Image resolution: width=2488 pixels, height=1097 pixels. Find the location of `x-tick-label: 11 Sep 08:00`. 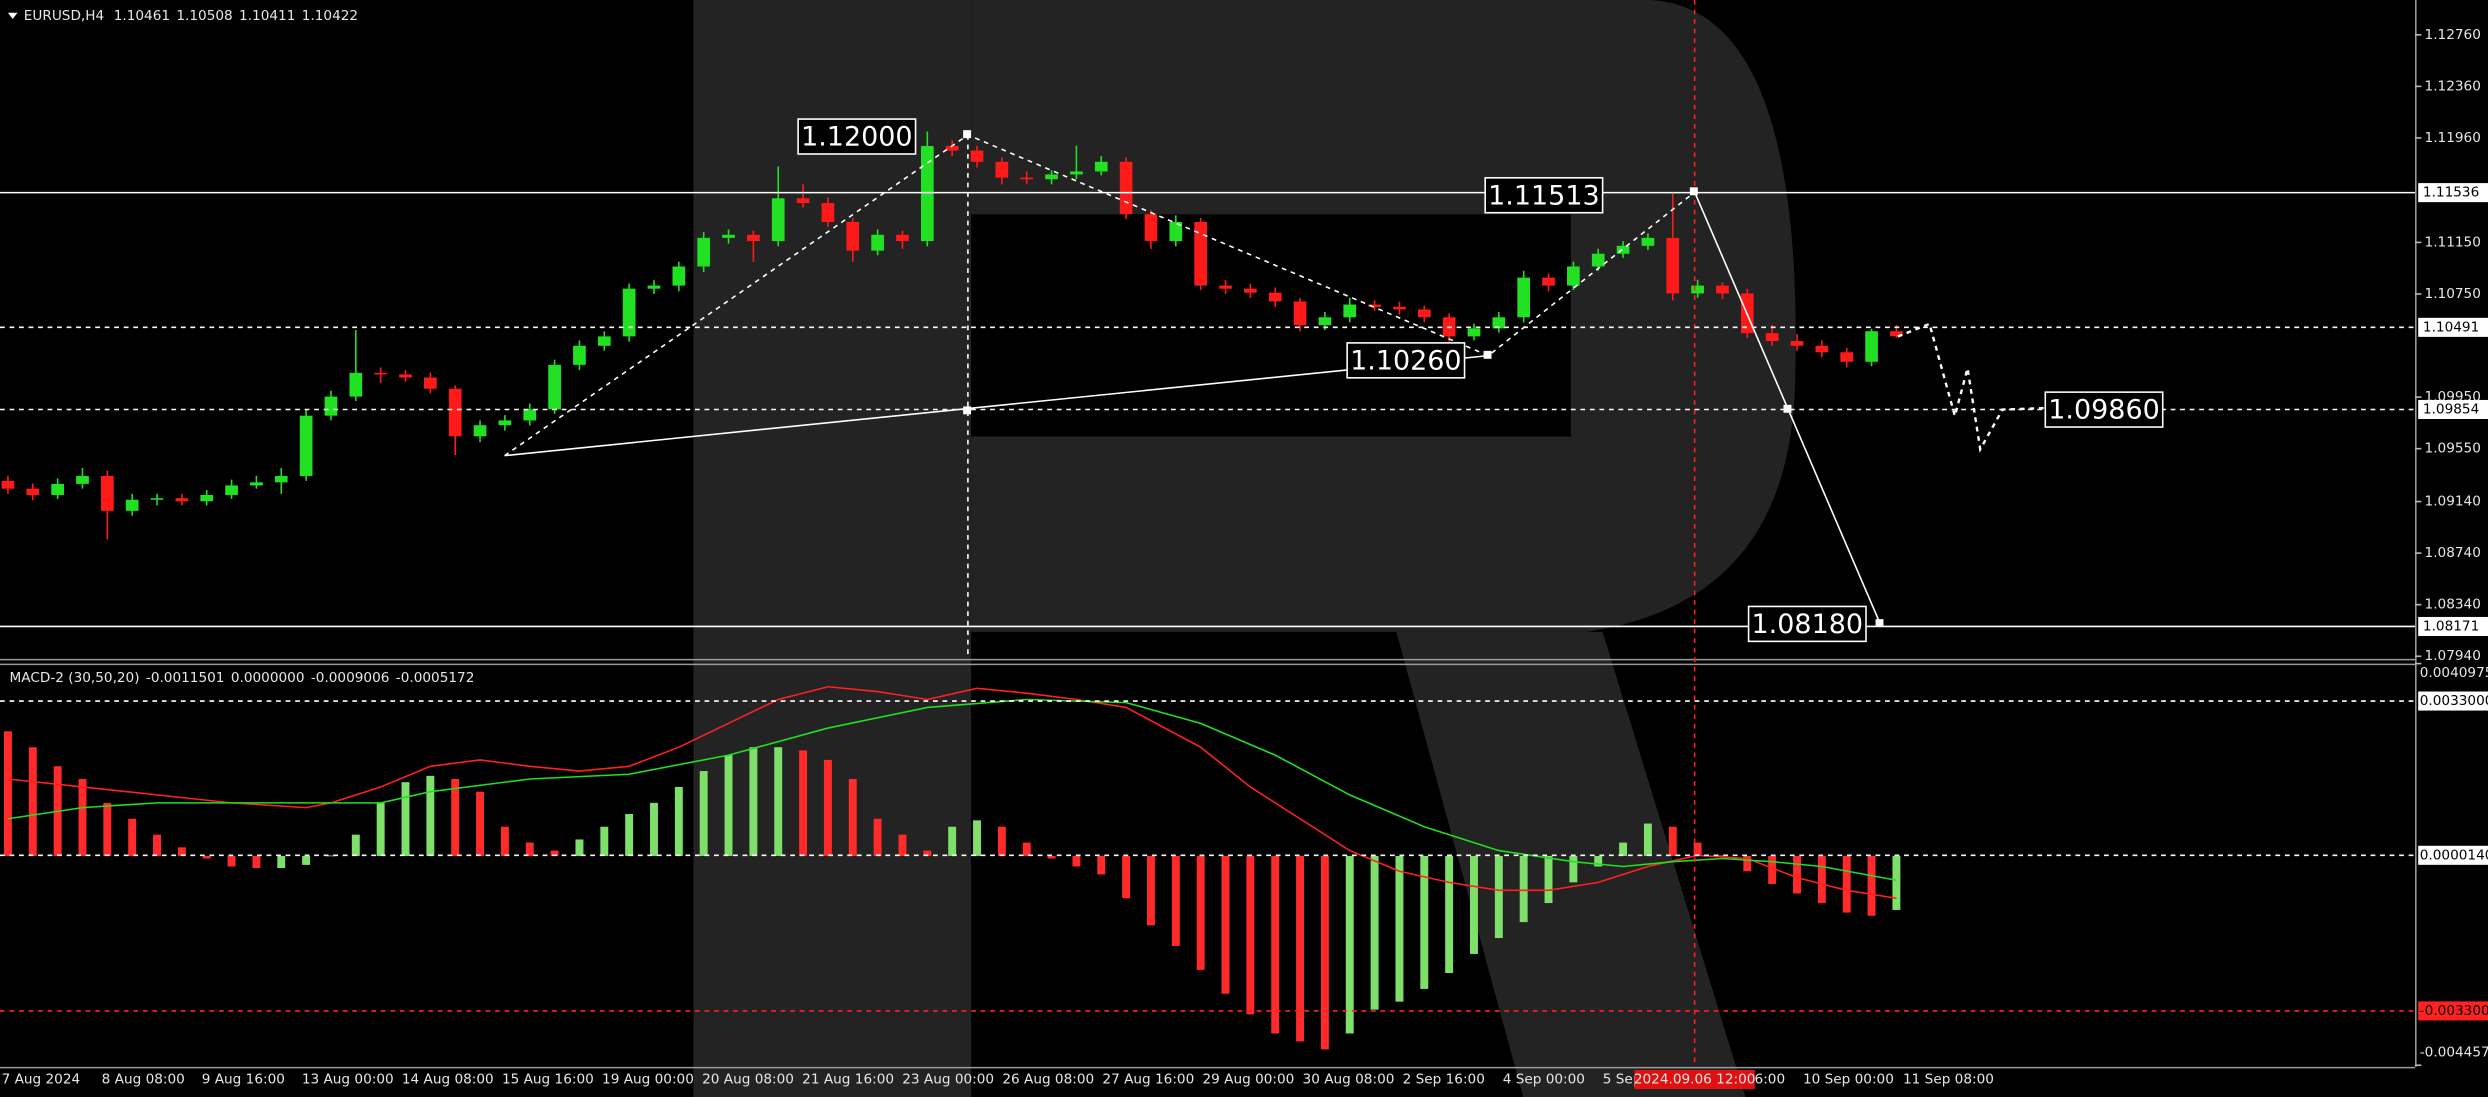

x-tick-label: 11 Sep 08:00 is located at coordinates (1948, 1080).